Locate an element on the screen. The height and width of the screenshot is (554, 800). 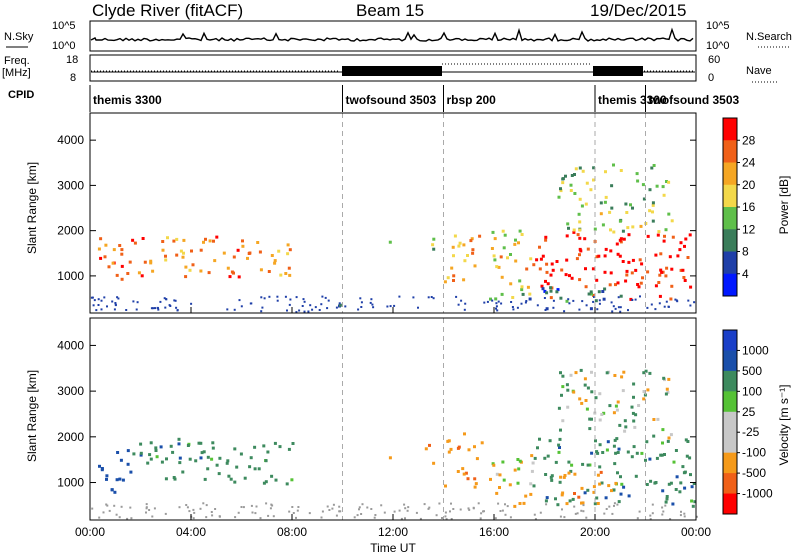
y-tick-label: 4000 is located at coordinates (70, 140).